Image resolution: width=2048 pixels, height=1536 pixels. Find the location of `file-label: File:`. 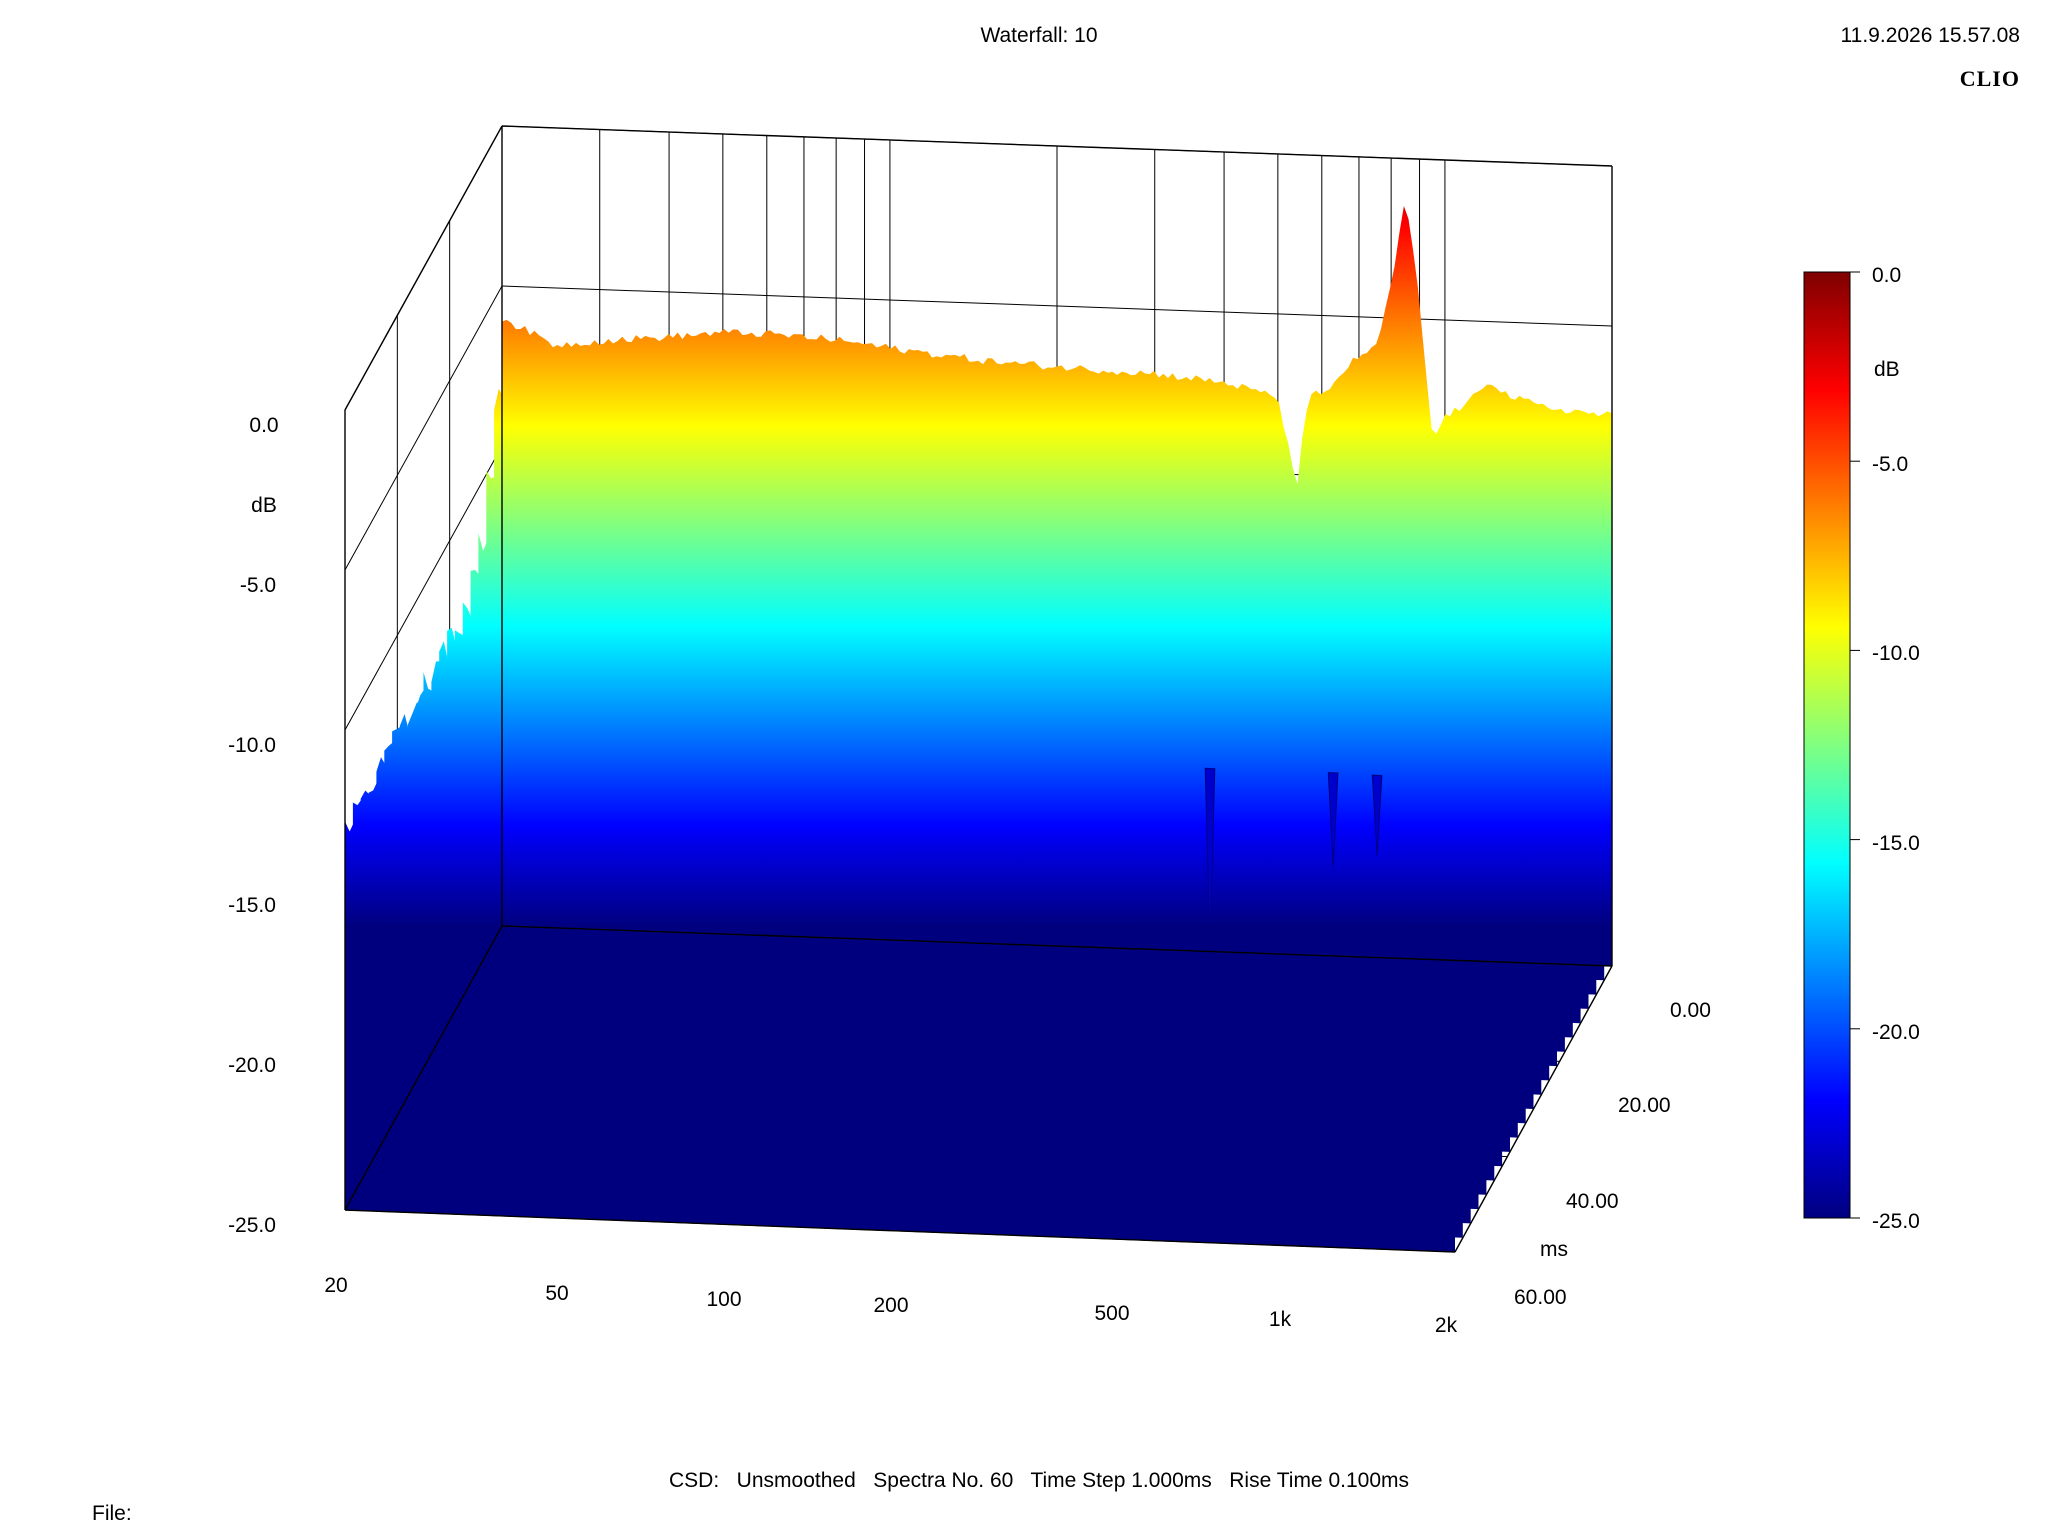

file-label: File: is located at coordinates (112, 1513).